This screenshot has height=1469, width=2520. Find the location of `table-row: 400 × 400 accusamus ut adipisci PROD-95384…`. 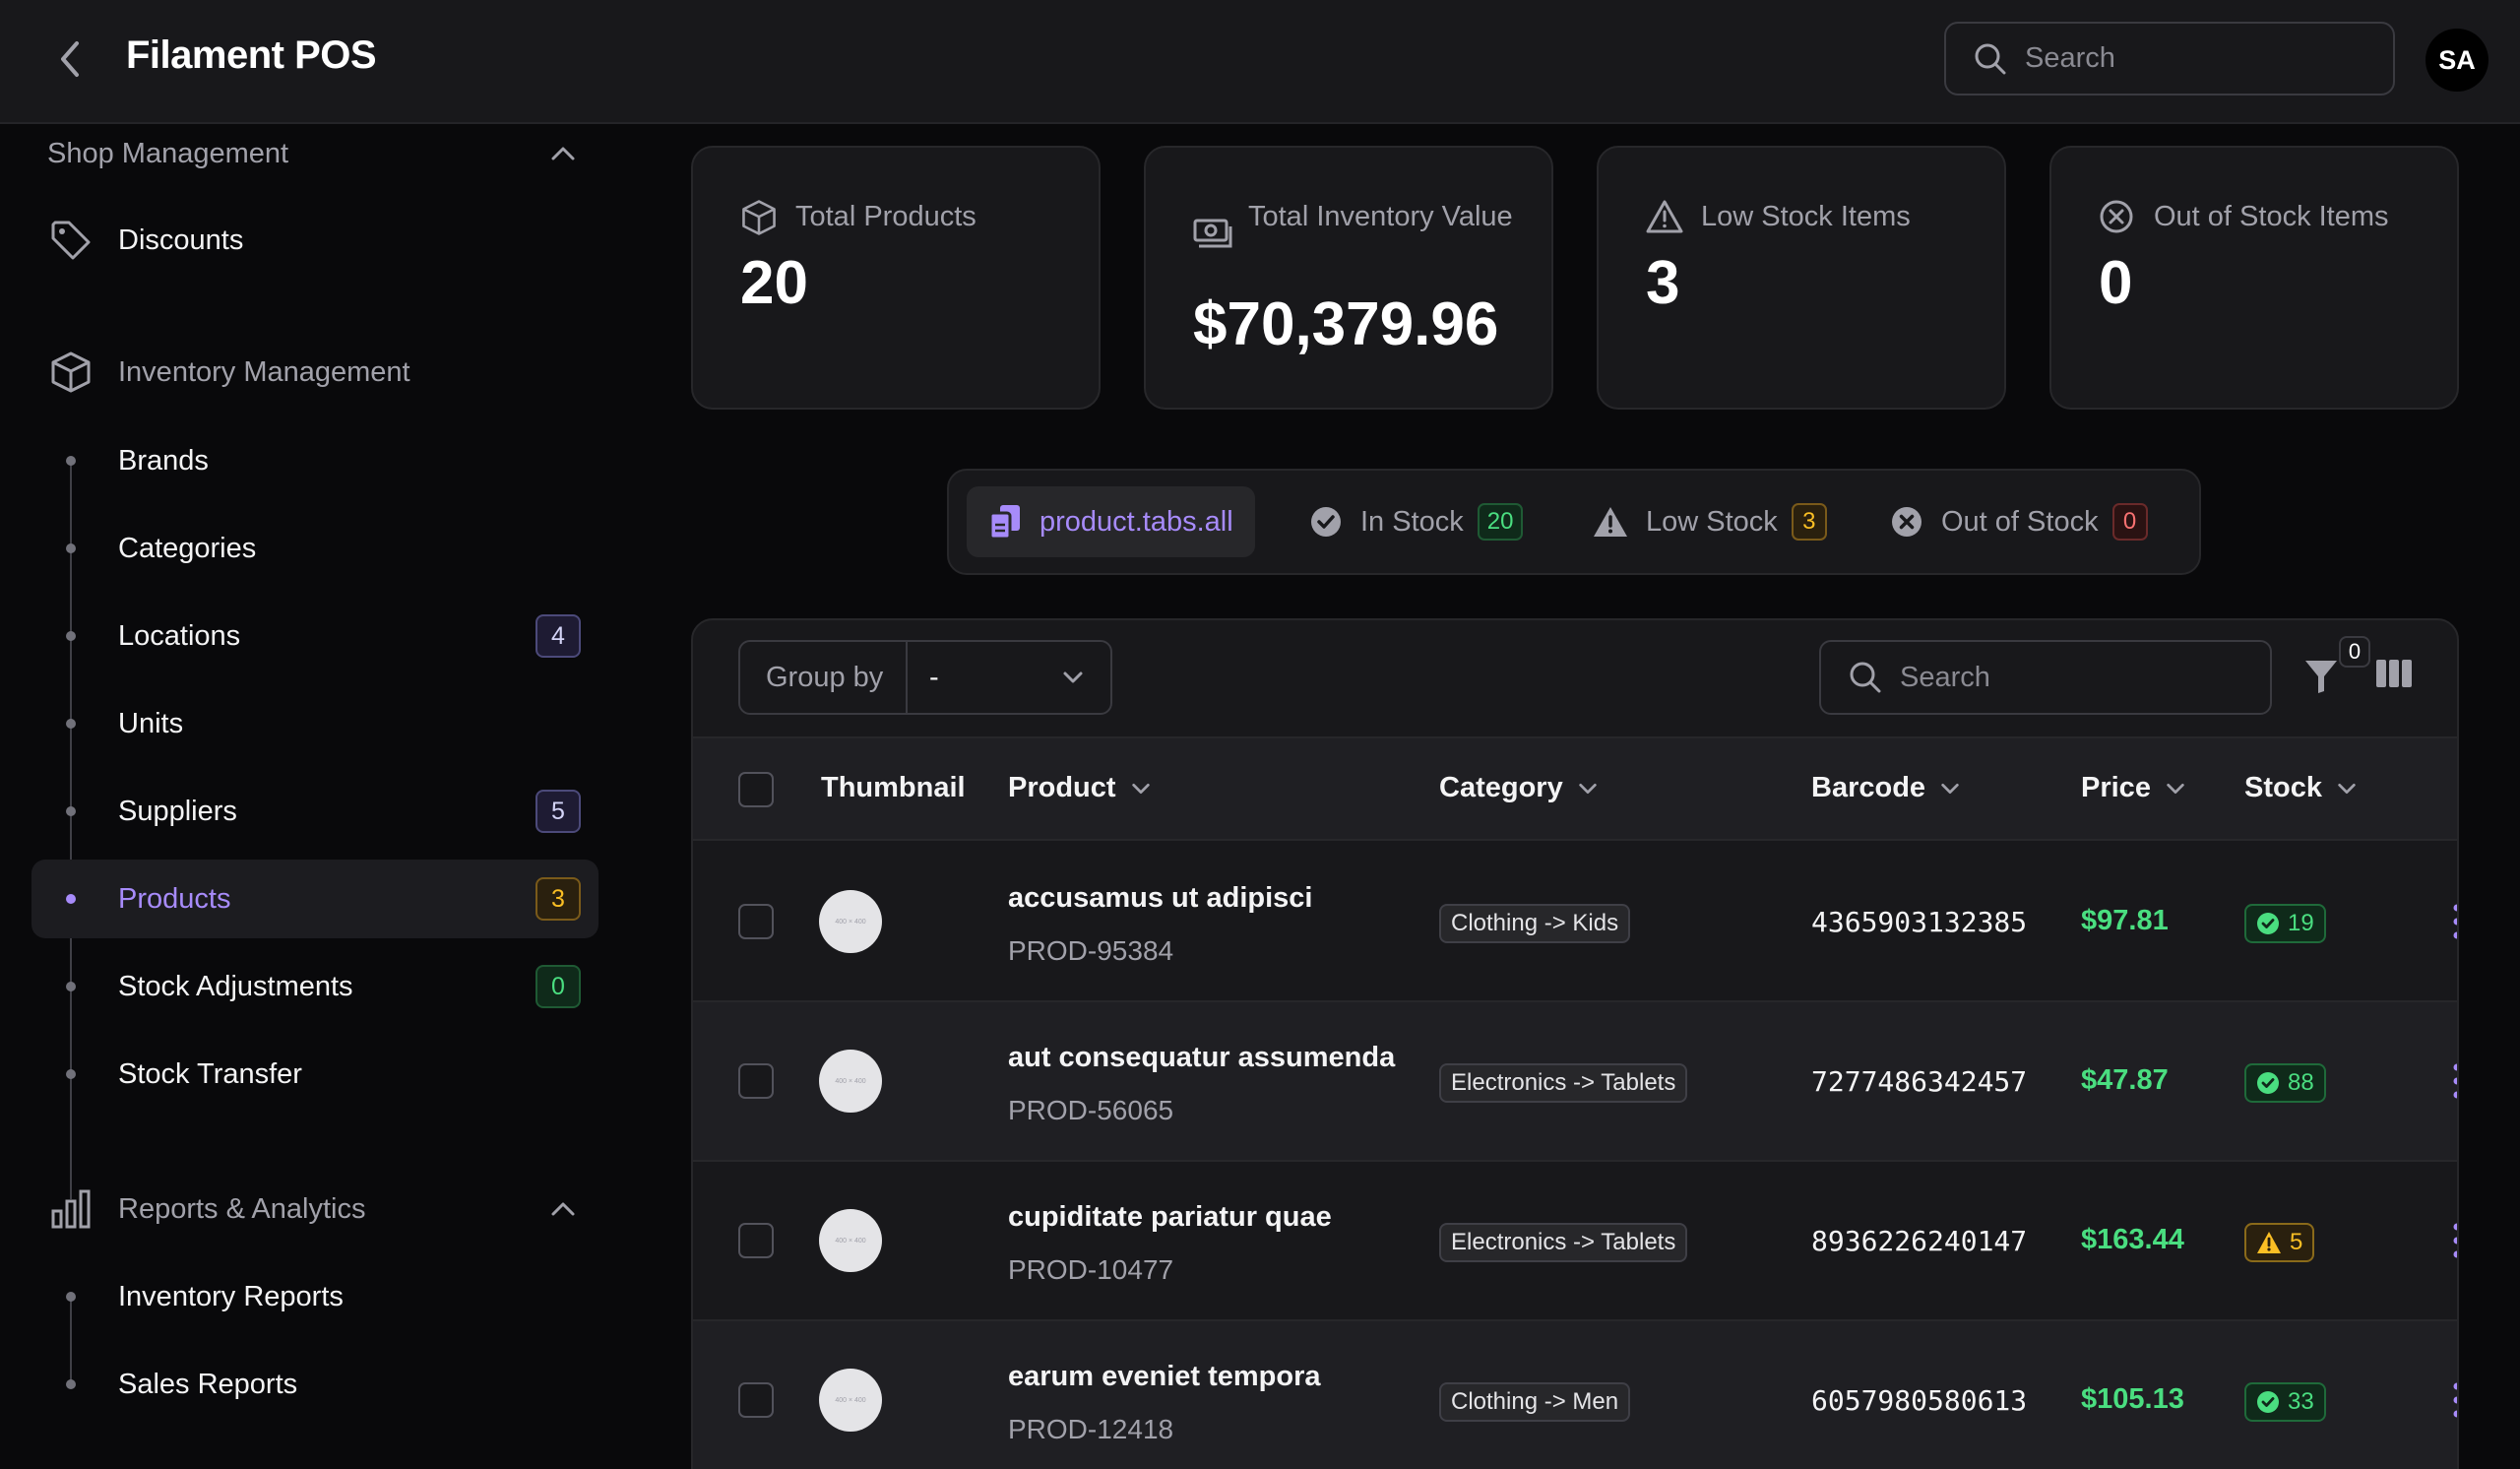

table-row: 400 × 400 accusamus ut adipisci PROD-95384… is located at coordinates (1575, 922).